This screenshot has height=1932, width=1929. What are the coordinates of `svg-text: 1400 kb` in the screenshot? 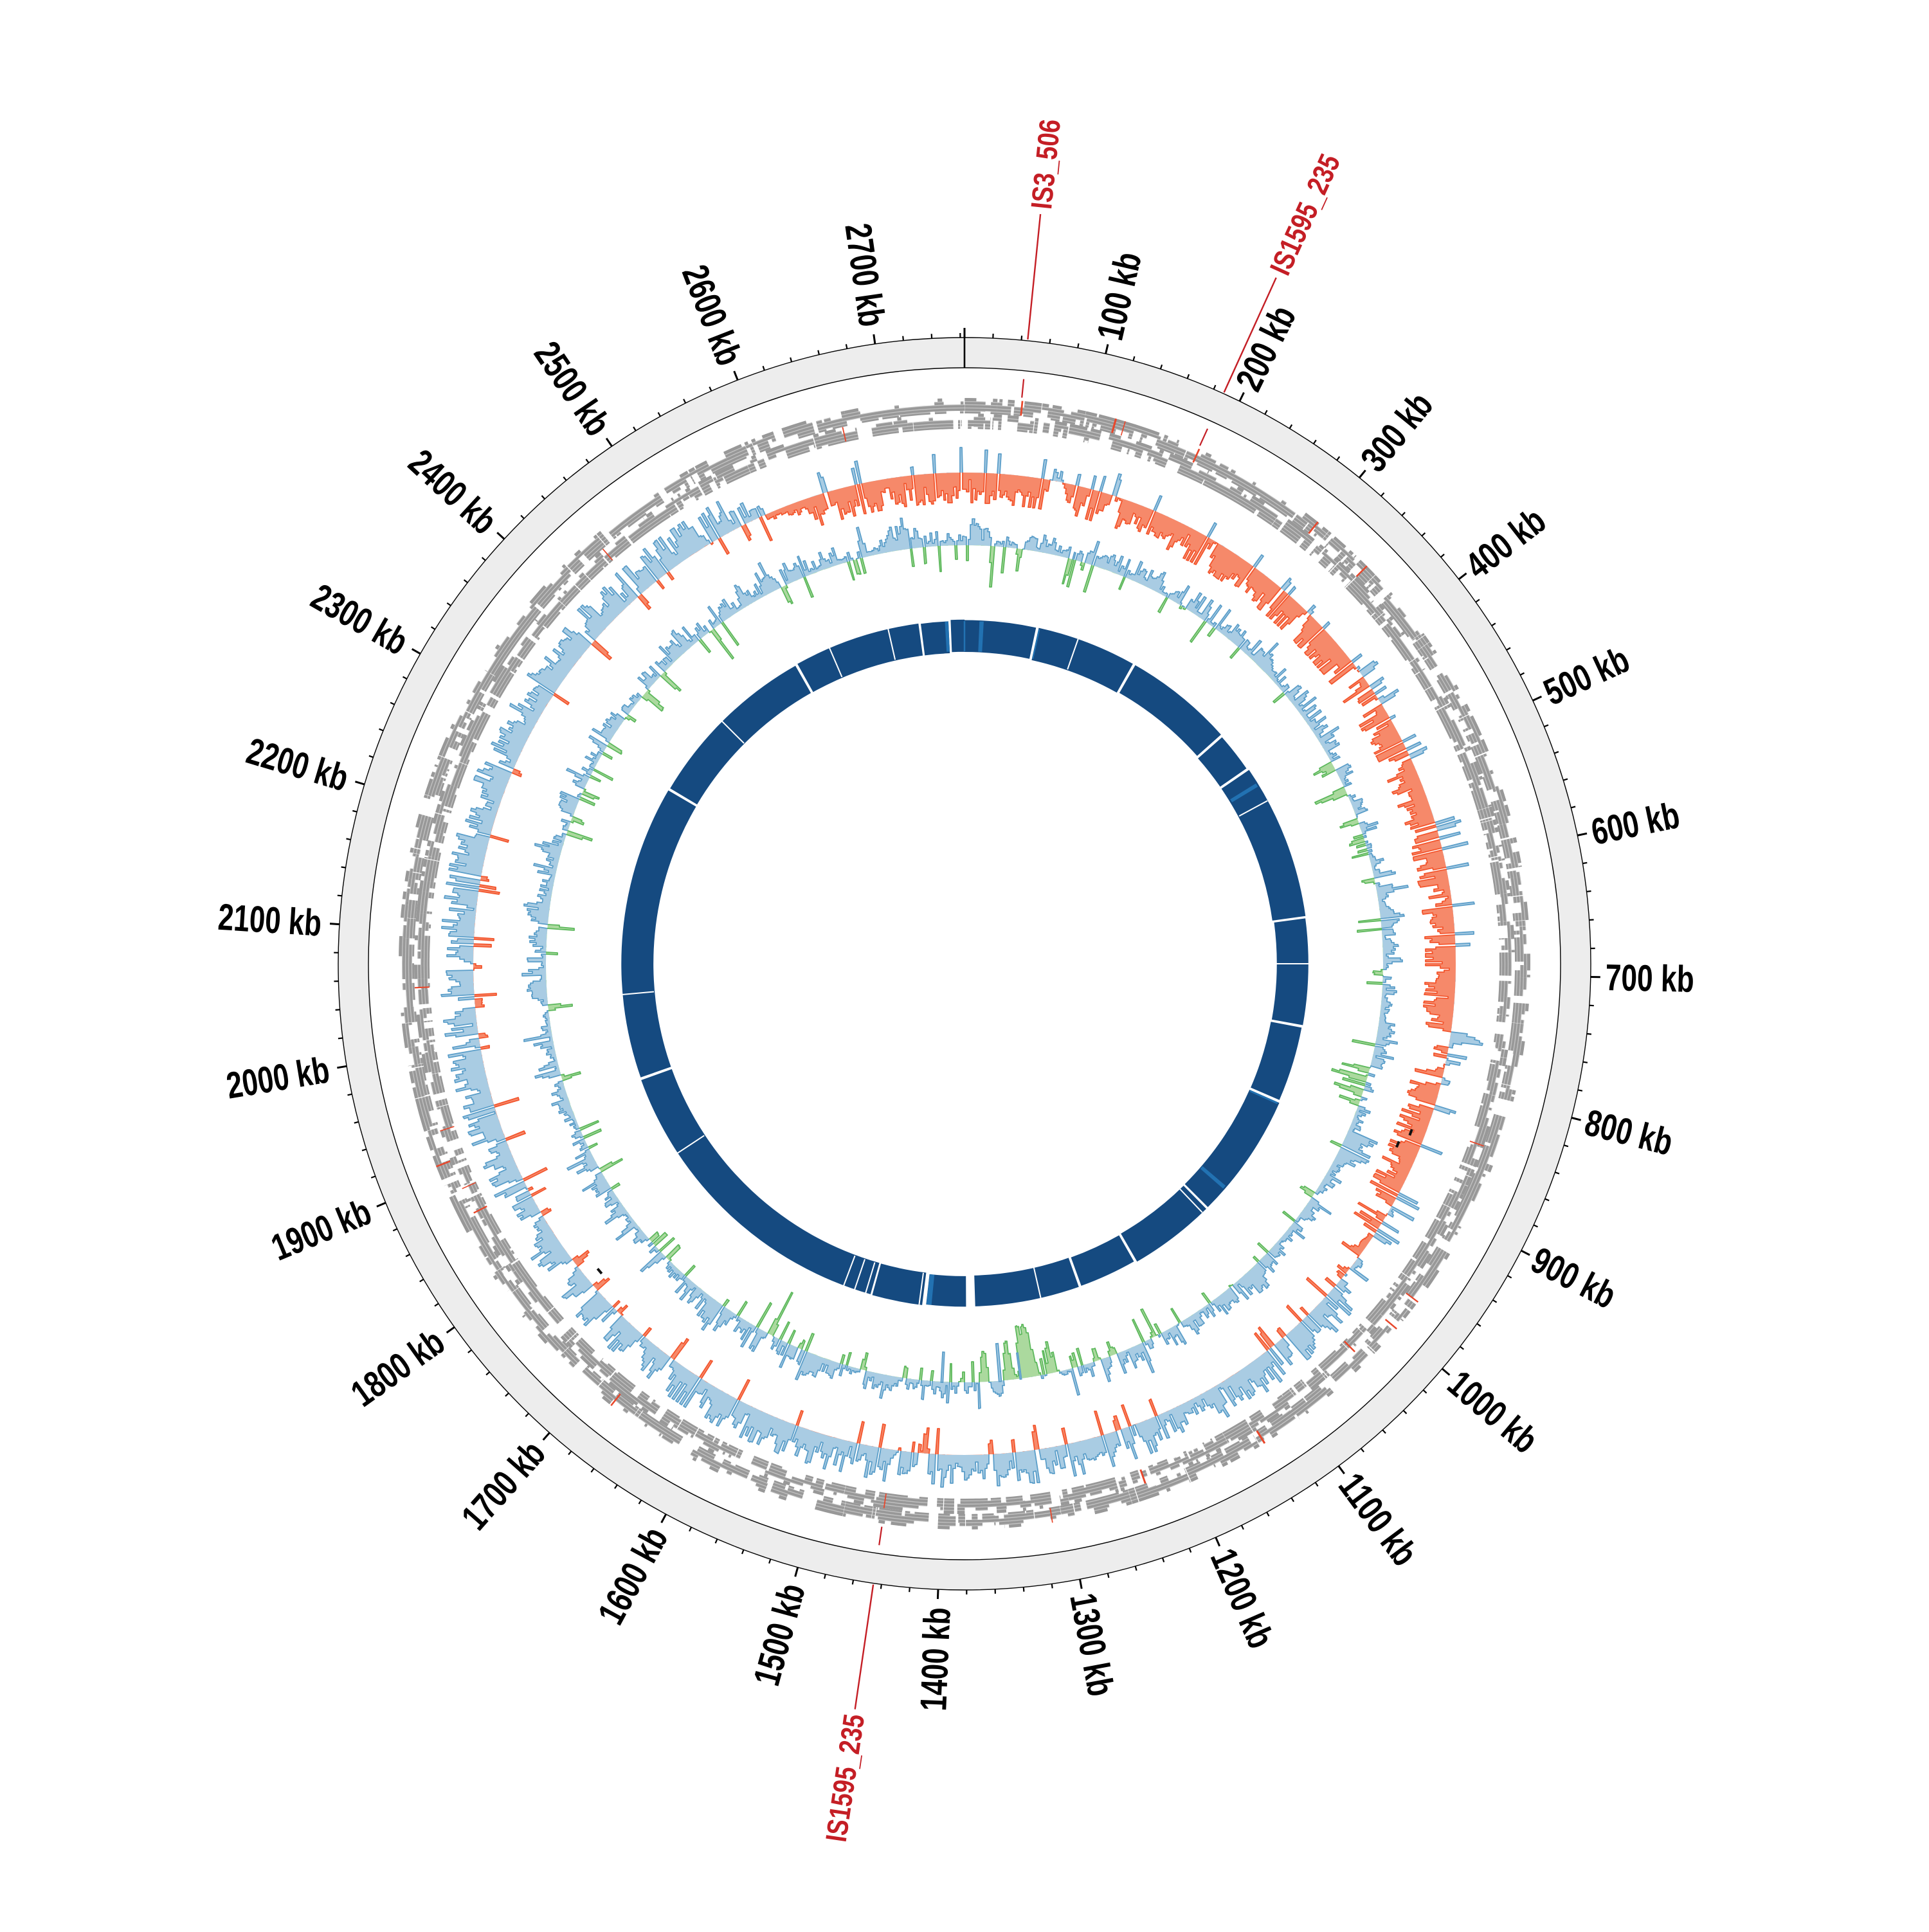 It's located at (935, 1659).